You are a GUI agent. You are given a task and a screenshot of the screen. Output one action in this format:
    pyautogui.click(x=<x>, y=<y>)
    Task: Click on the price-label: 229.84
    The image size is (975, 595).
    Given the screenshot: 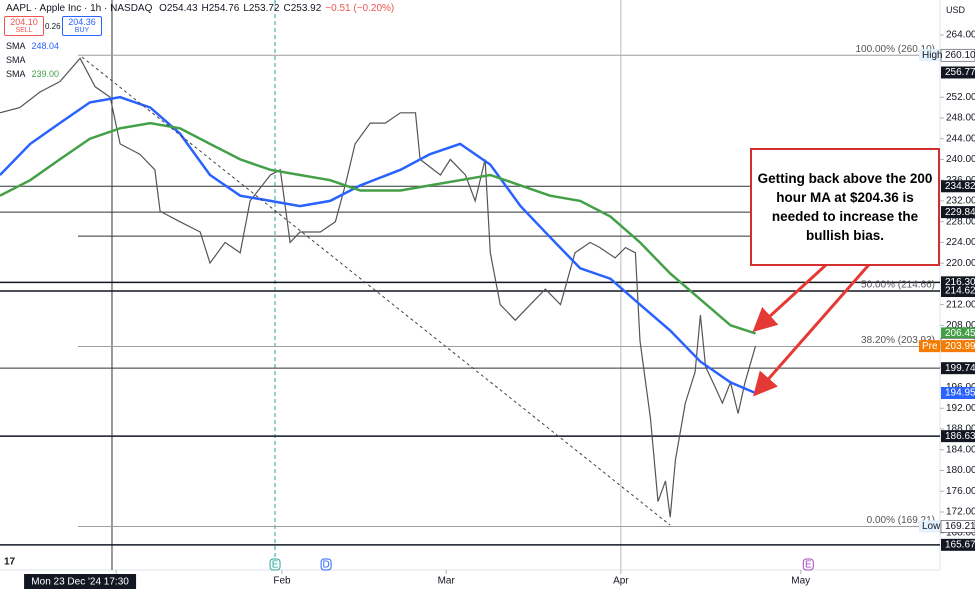 What is the action you would take?
    pyautogui.click(x=960, y=212)
    